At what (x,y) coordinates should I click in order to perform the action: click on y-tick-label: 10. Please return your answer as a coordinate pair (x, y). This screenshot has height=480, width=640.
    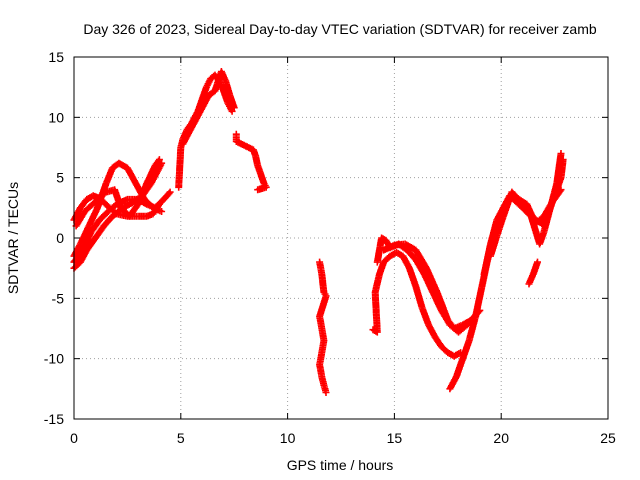
    Looking at the image, I should click on (56, 117).